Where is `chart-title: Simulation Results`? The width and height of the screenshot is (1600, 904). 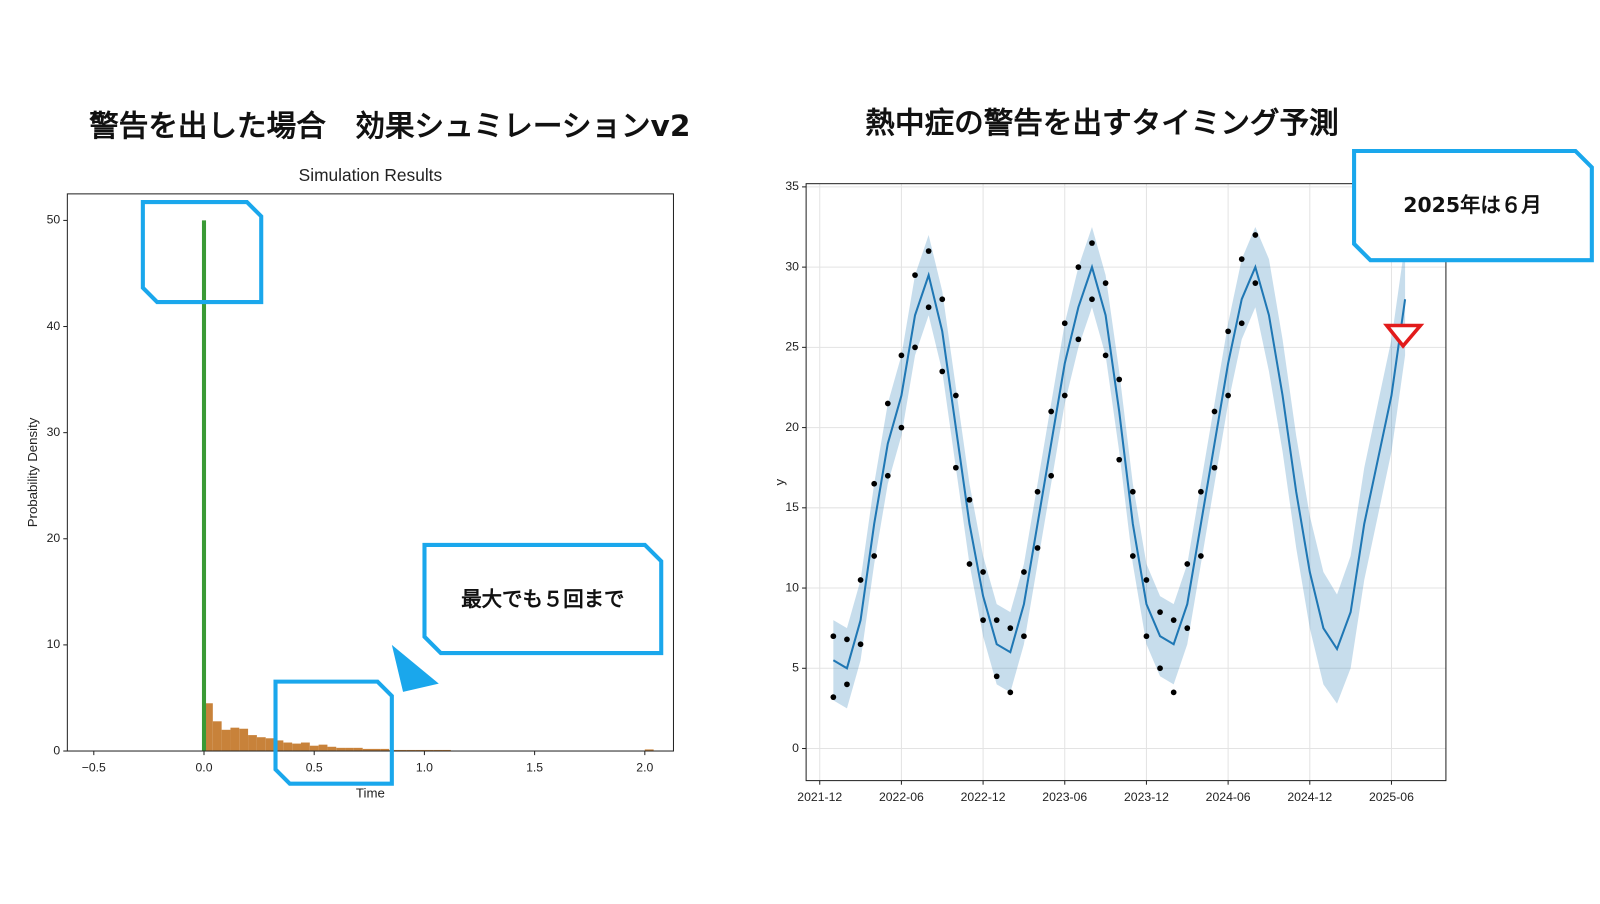 chart-title: Simulation Results is located at coordinates (371, 175).